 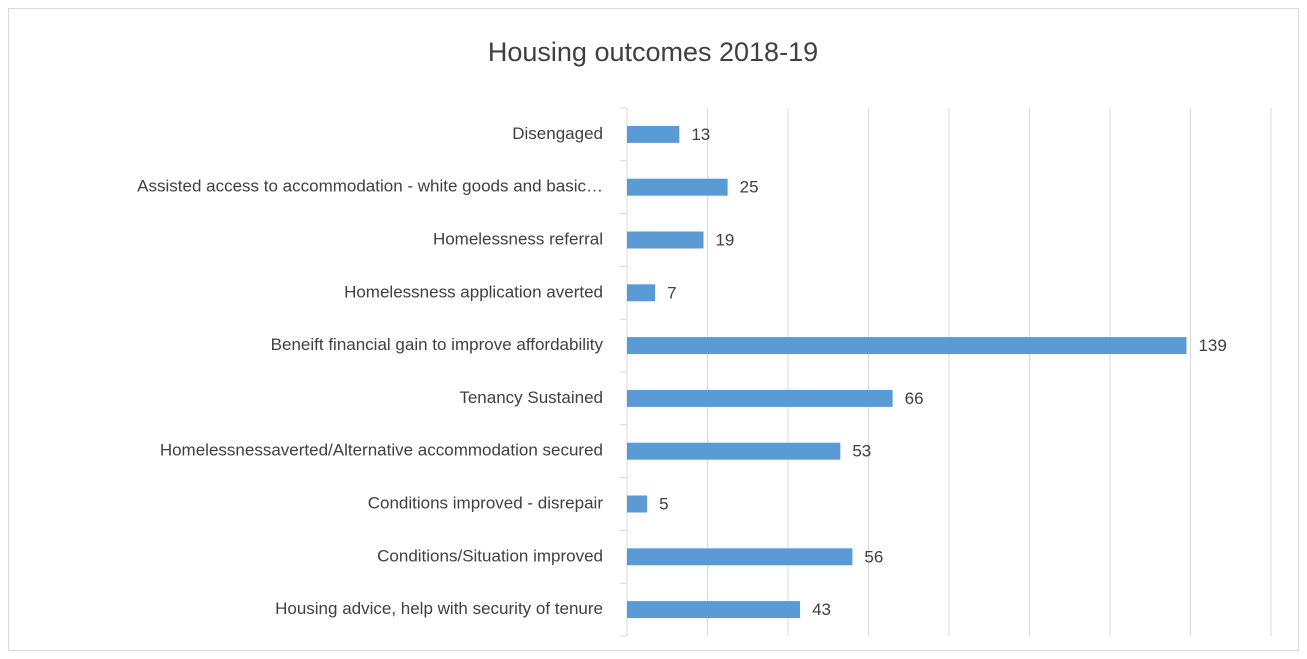 I want to click on data-label: 7, so click(x=671, y=292).